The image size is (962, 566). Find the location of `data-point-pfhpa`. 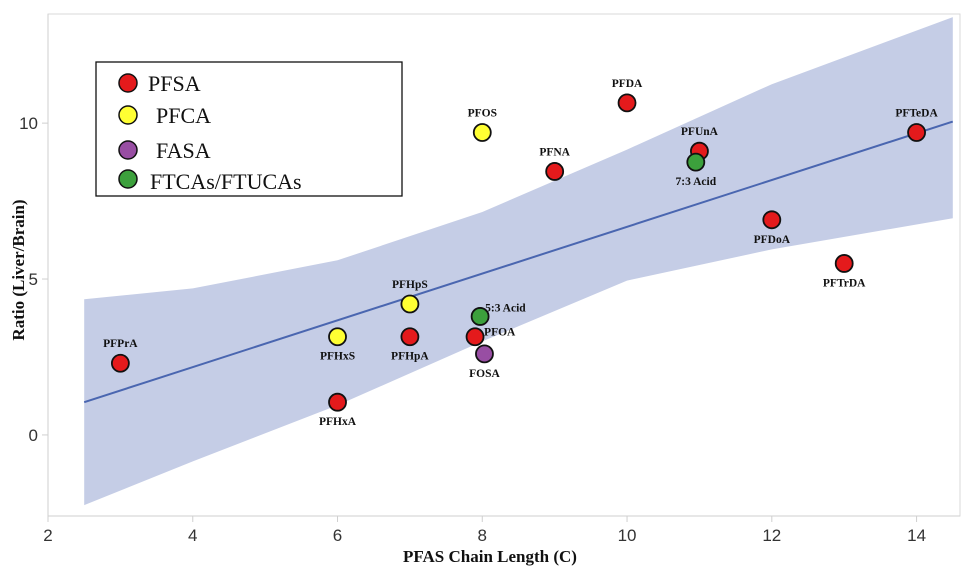

data-point-pfhpa is located at coordinates (410, 337).